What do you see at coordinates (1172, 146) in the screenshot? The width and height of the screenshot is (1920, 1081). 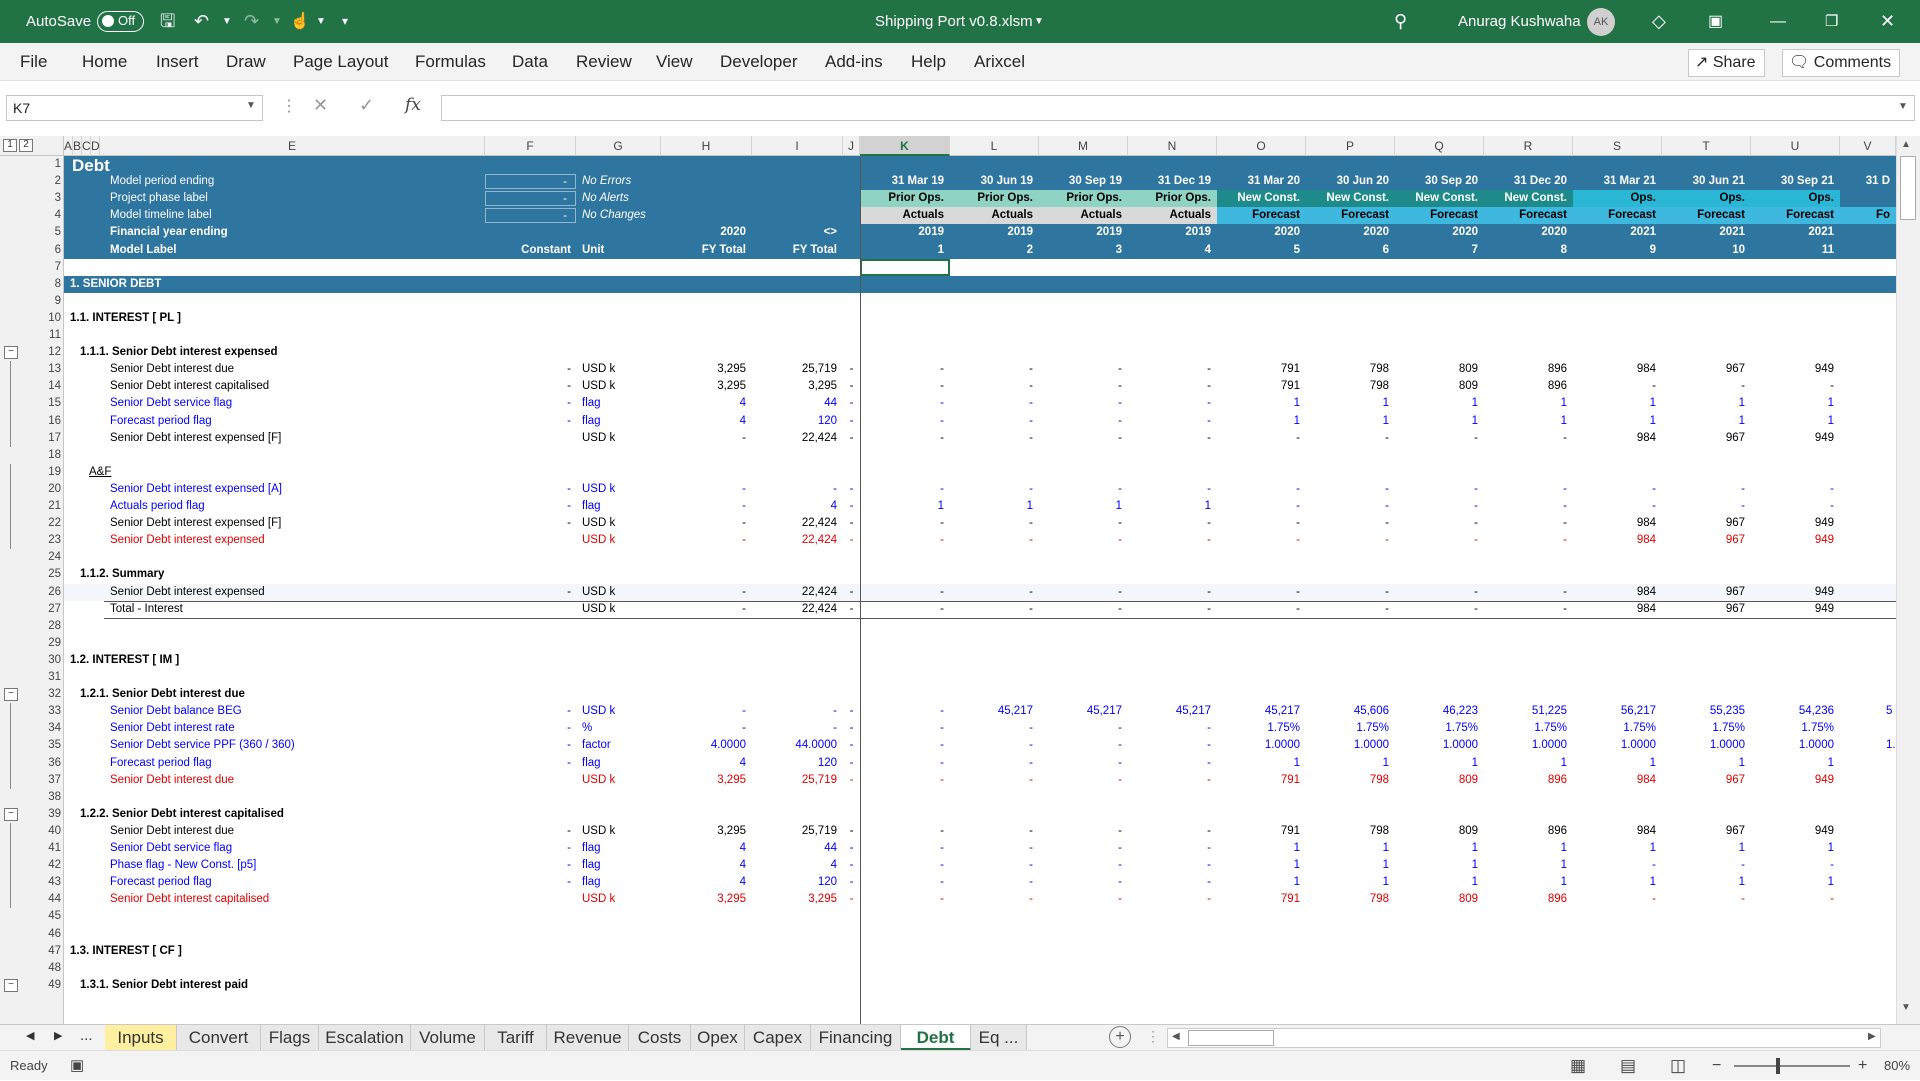 I see `column-header-n: N` at bounding box center [1172, 146].